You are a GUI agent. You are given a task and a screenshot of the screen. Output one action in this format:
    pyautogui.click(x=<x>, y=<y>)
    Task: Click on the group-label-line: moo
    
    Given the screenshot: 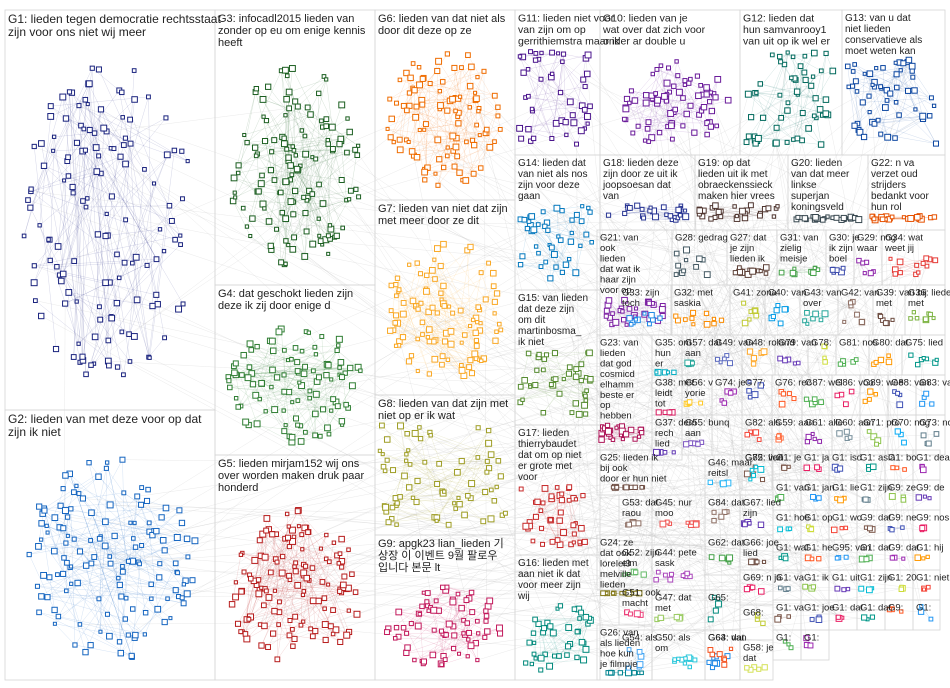 What is the action you would take?
    pyautogui.click(x=664, y=513)
    